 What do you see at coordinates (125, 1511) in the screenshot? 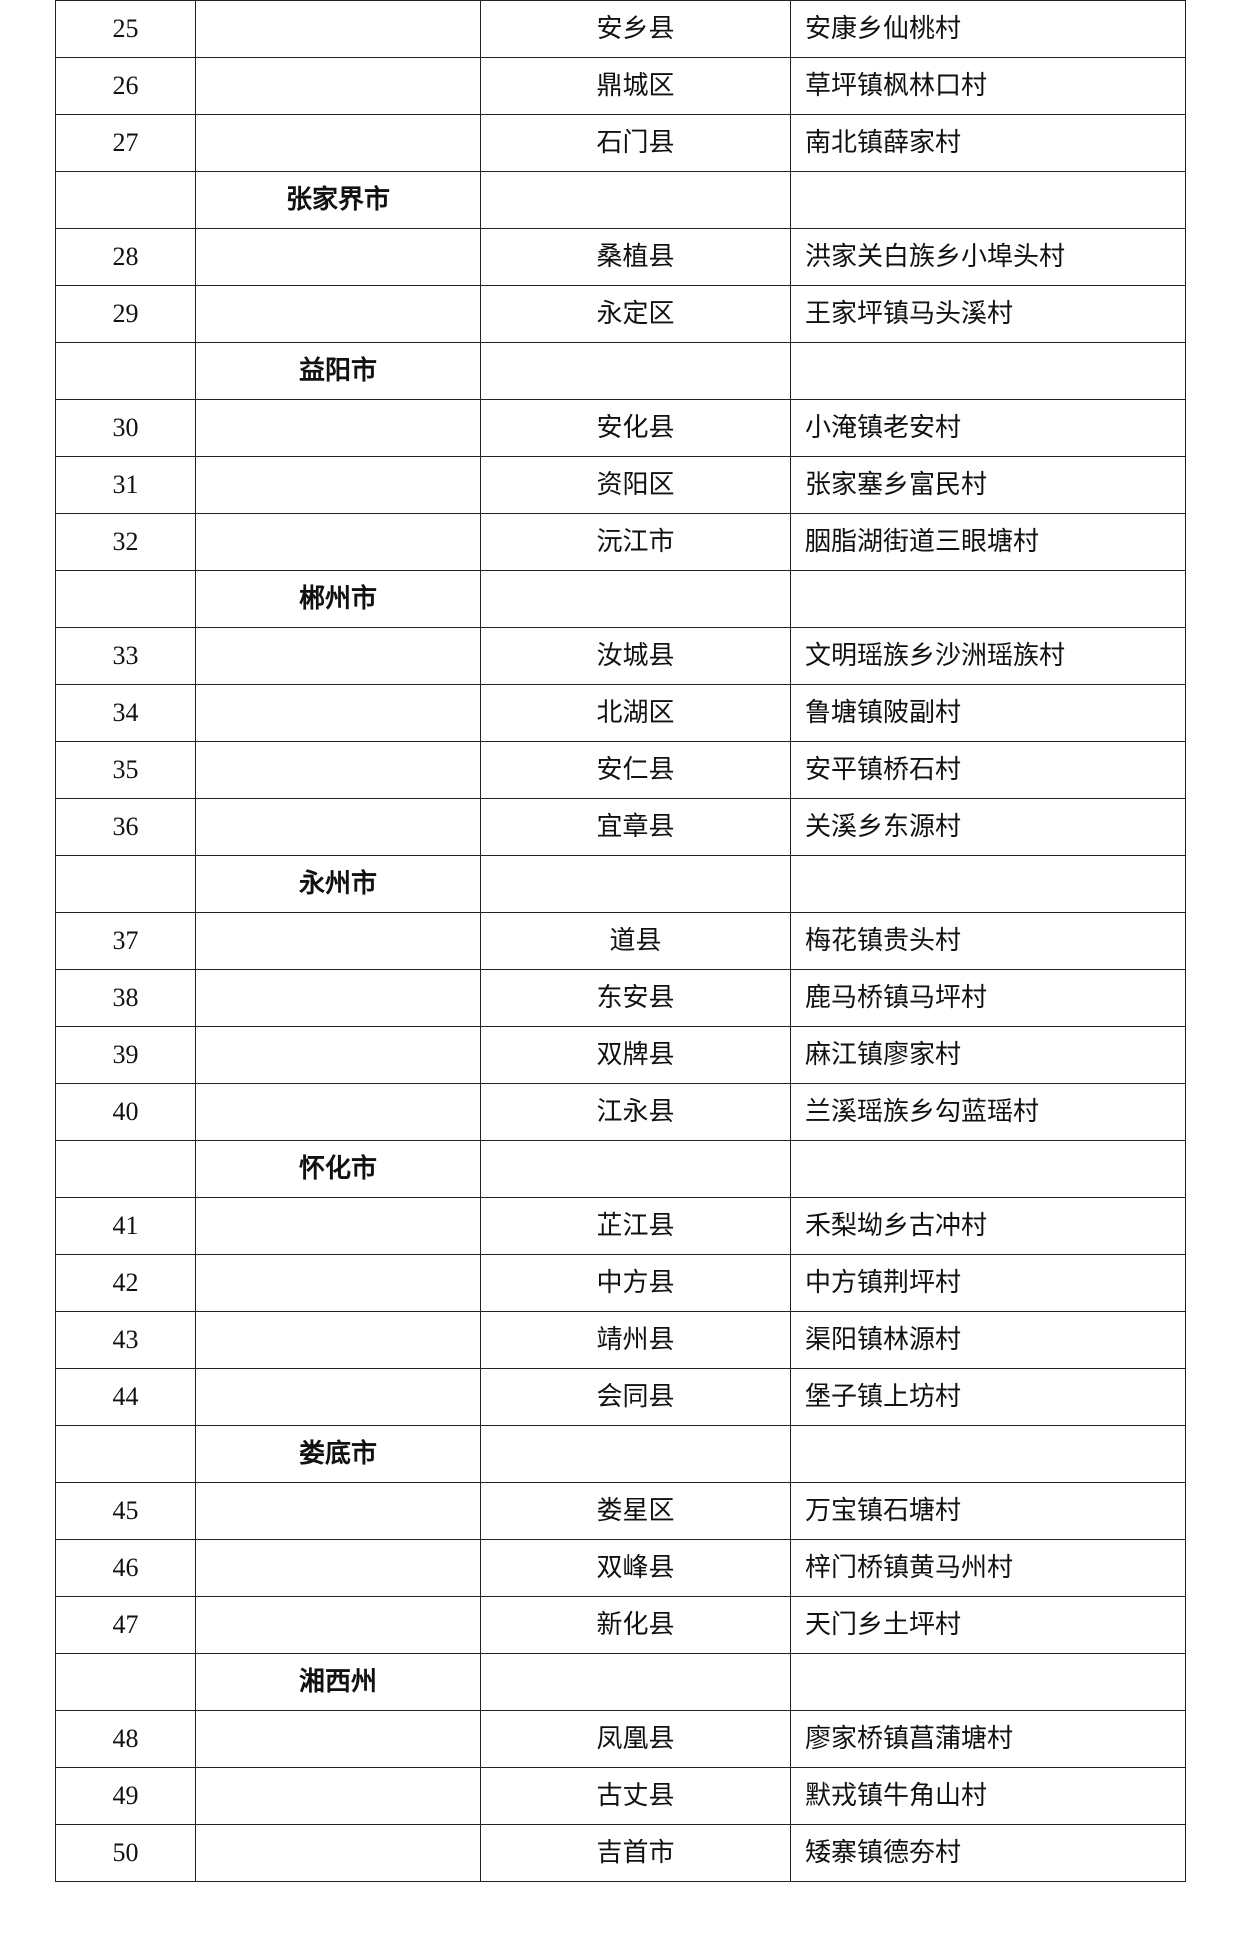
I see `row-number-cell: 45` at bounding box center [125, 1511].